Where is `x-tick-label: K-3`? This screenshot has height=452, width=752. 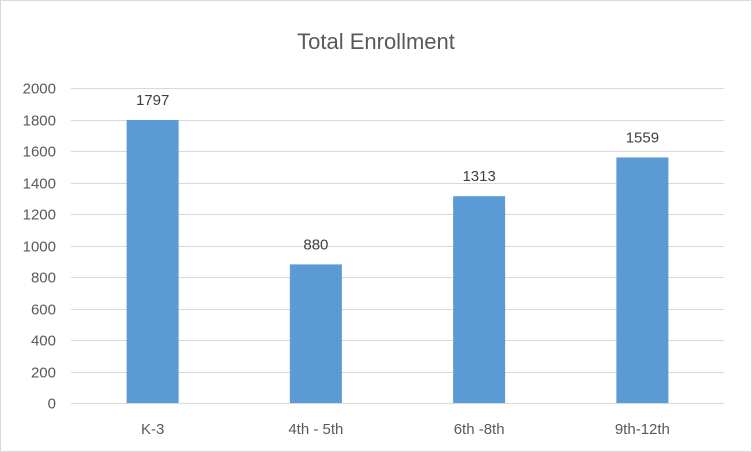 x-tick-label: K-3 is located at coordinates (152, 429).